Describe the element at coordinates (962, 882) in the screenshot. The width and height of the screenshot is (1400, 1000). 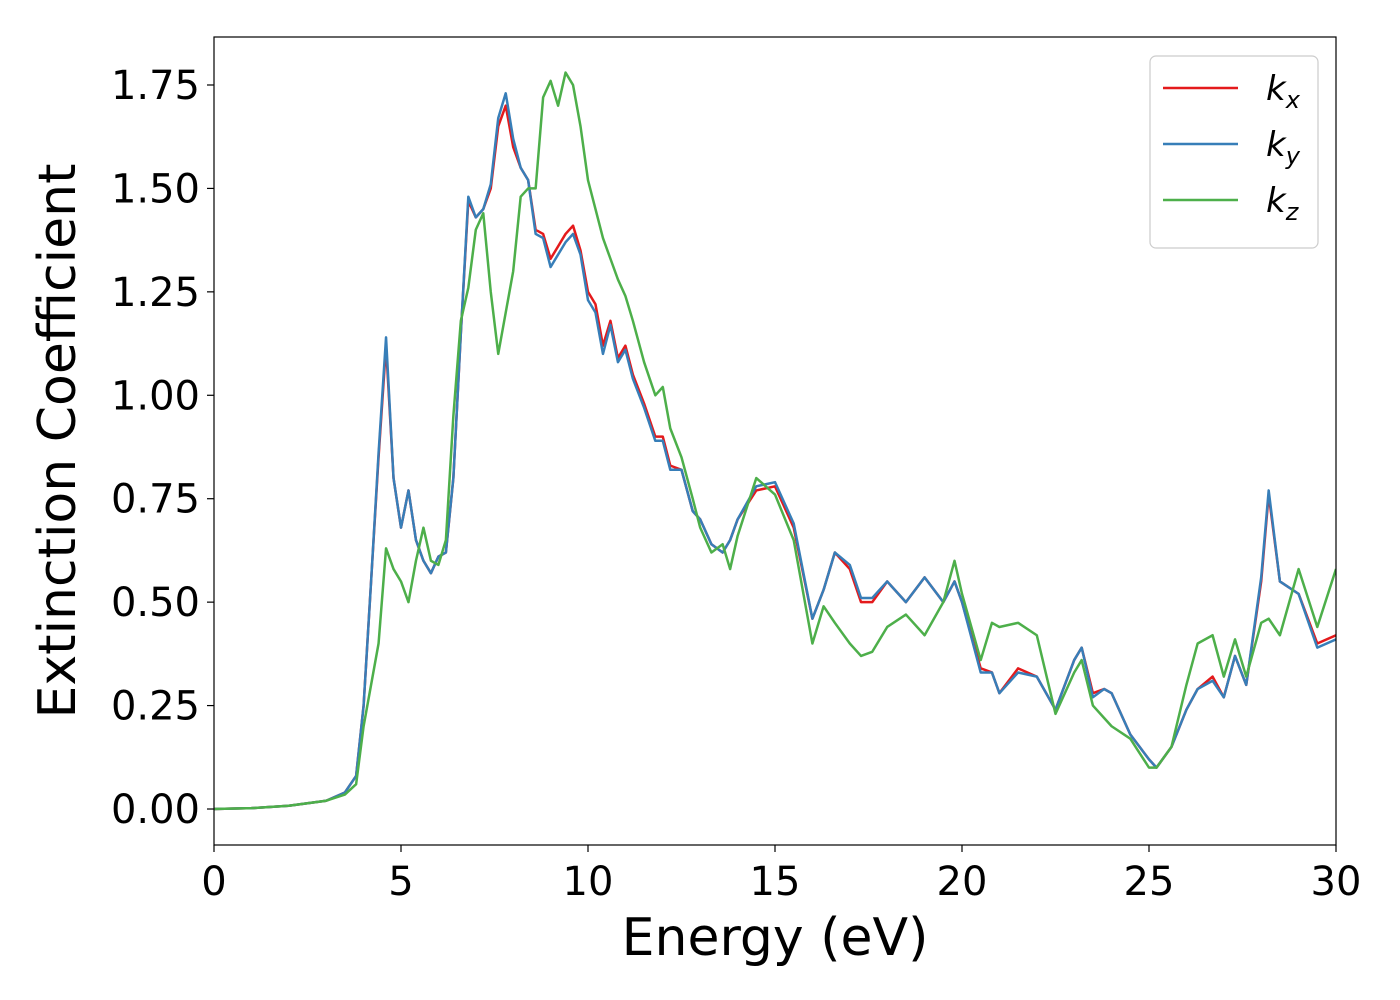
I see `x-tick-label: 20` at that location.